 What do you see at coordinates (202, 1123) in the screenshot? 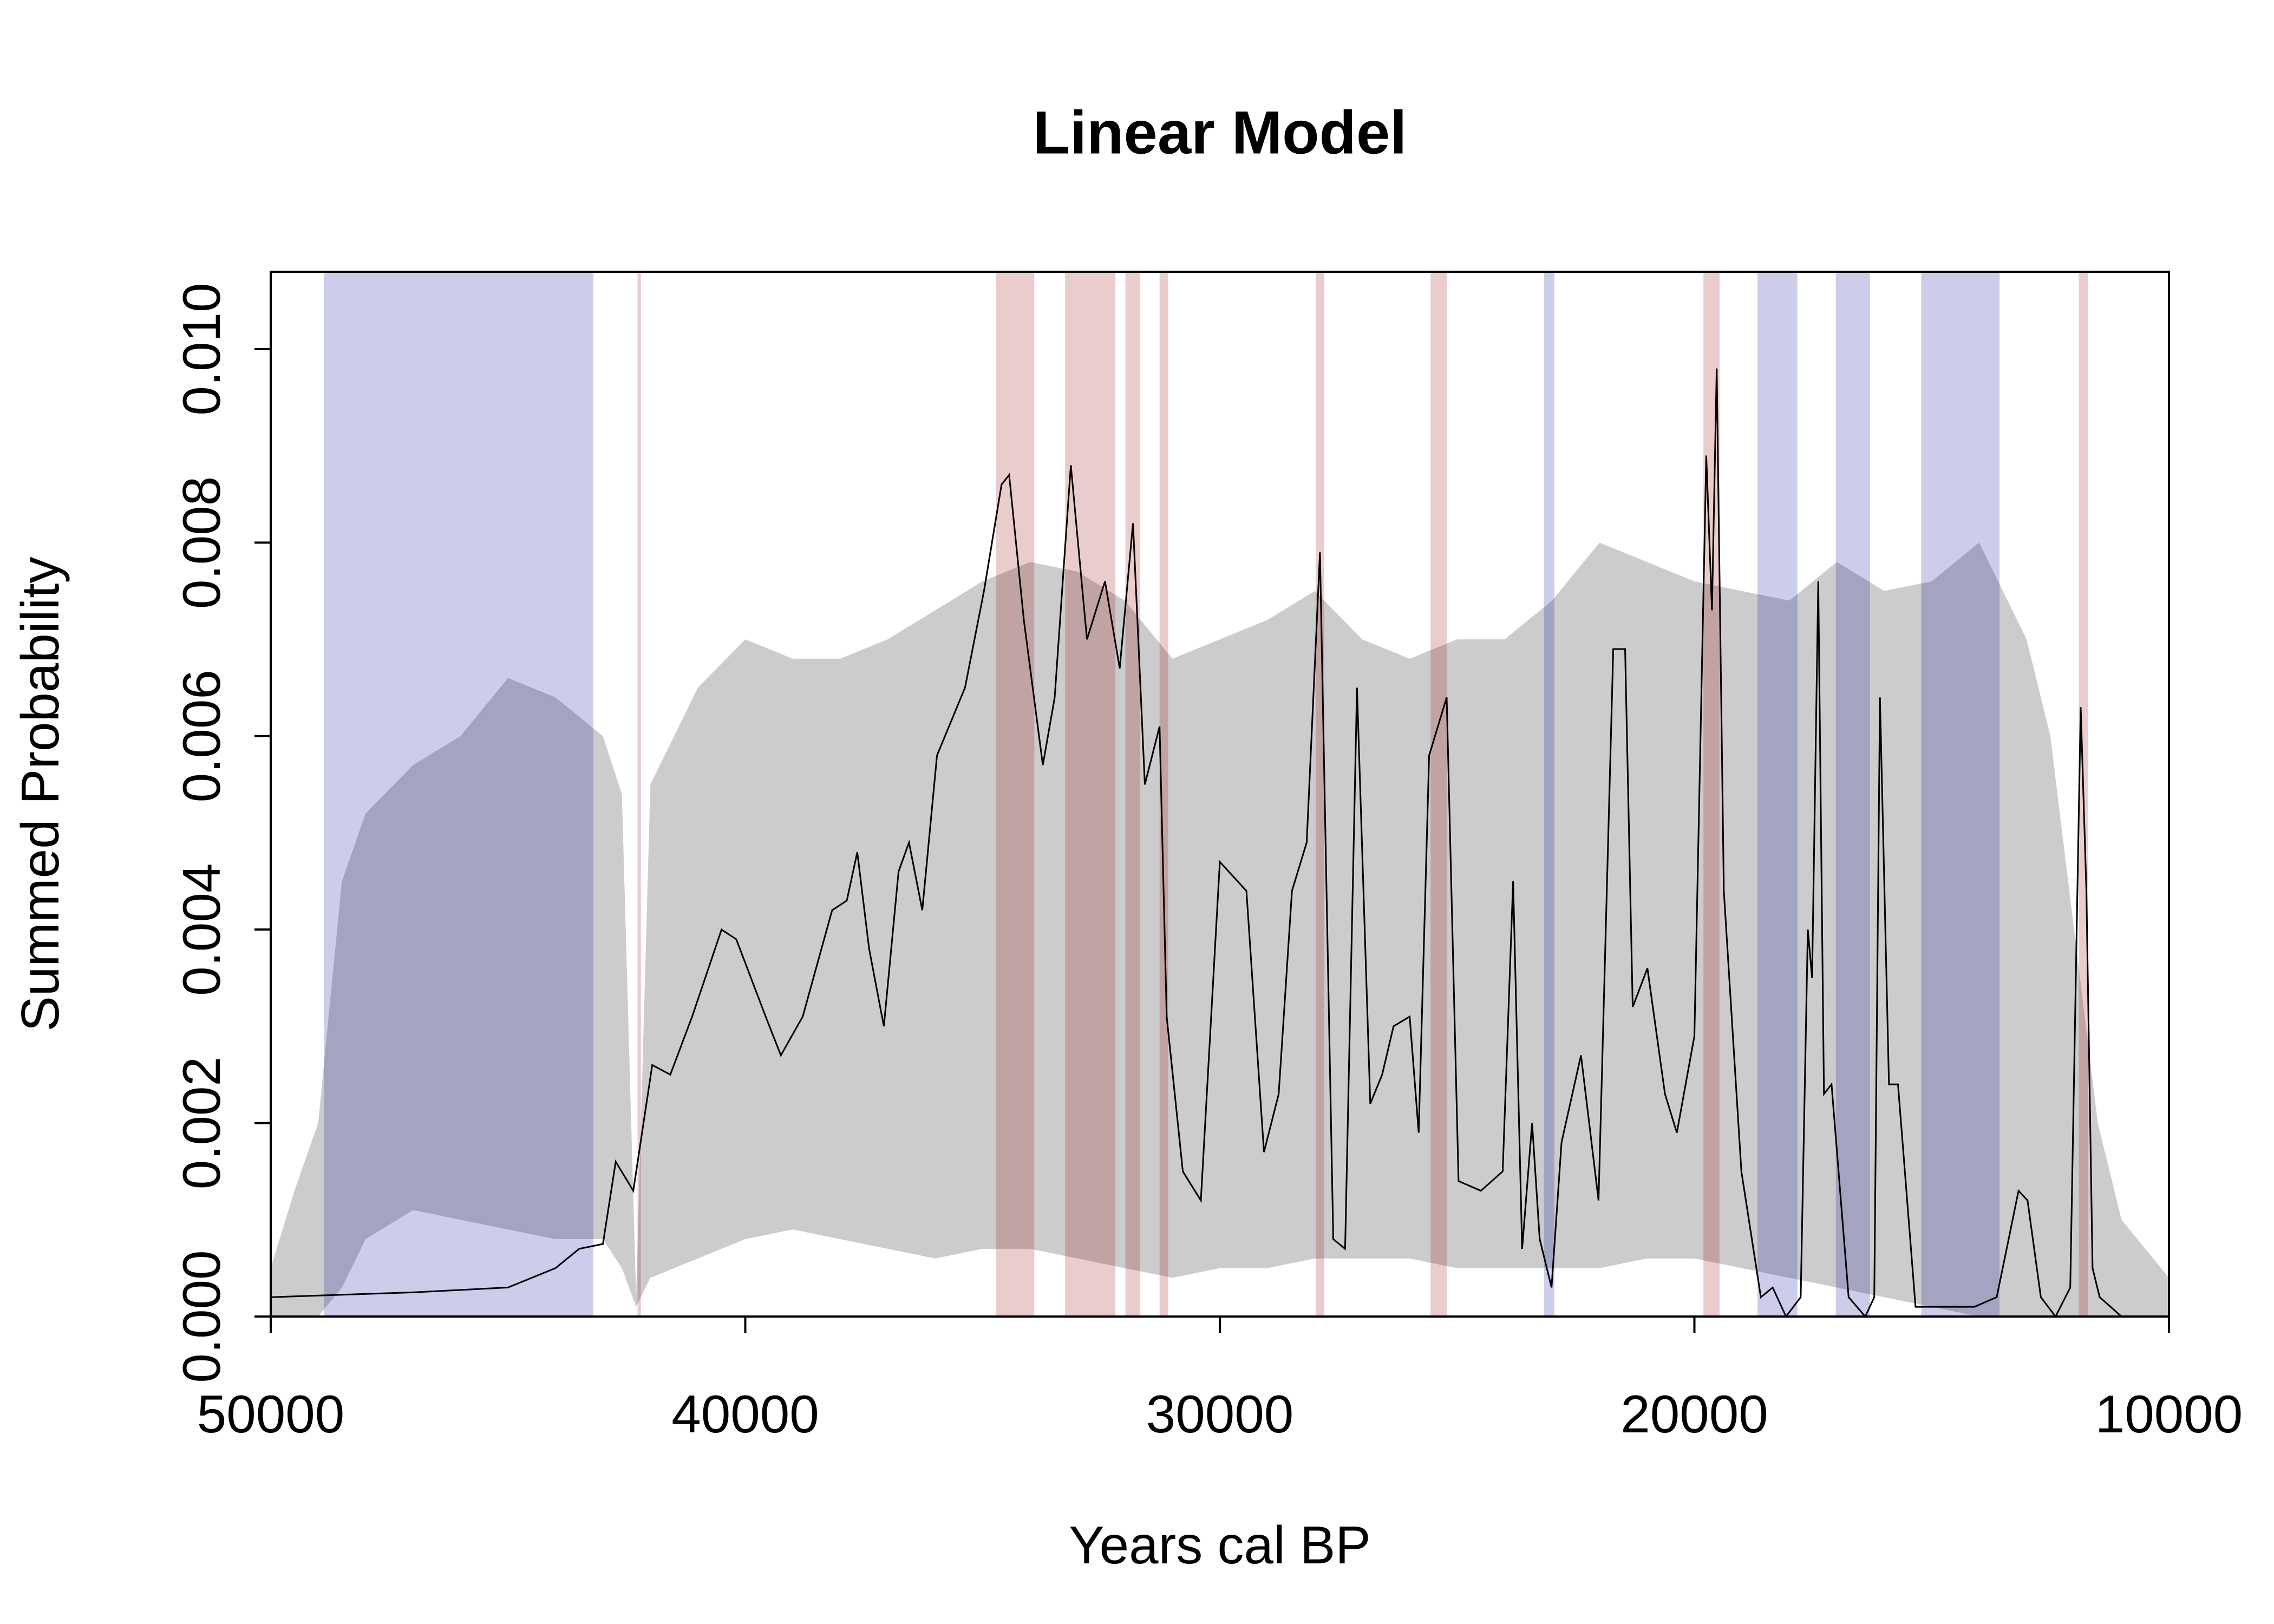
I see `y-tick-label: 0.002` at bounding box center [202, 1123].